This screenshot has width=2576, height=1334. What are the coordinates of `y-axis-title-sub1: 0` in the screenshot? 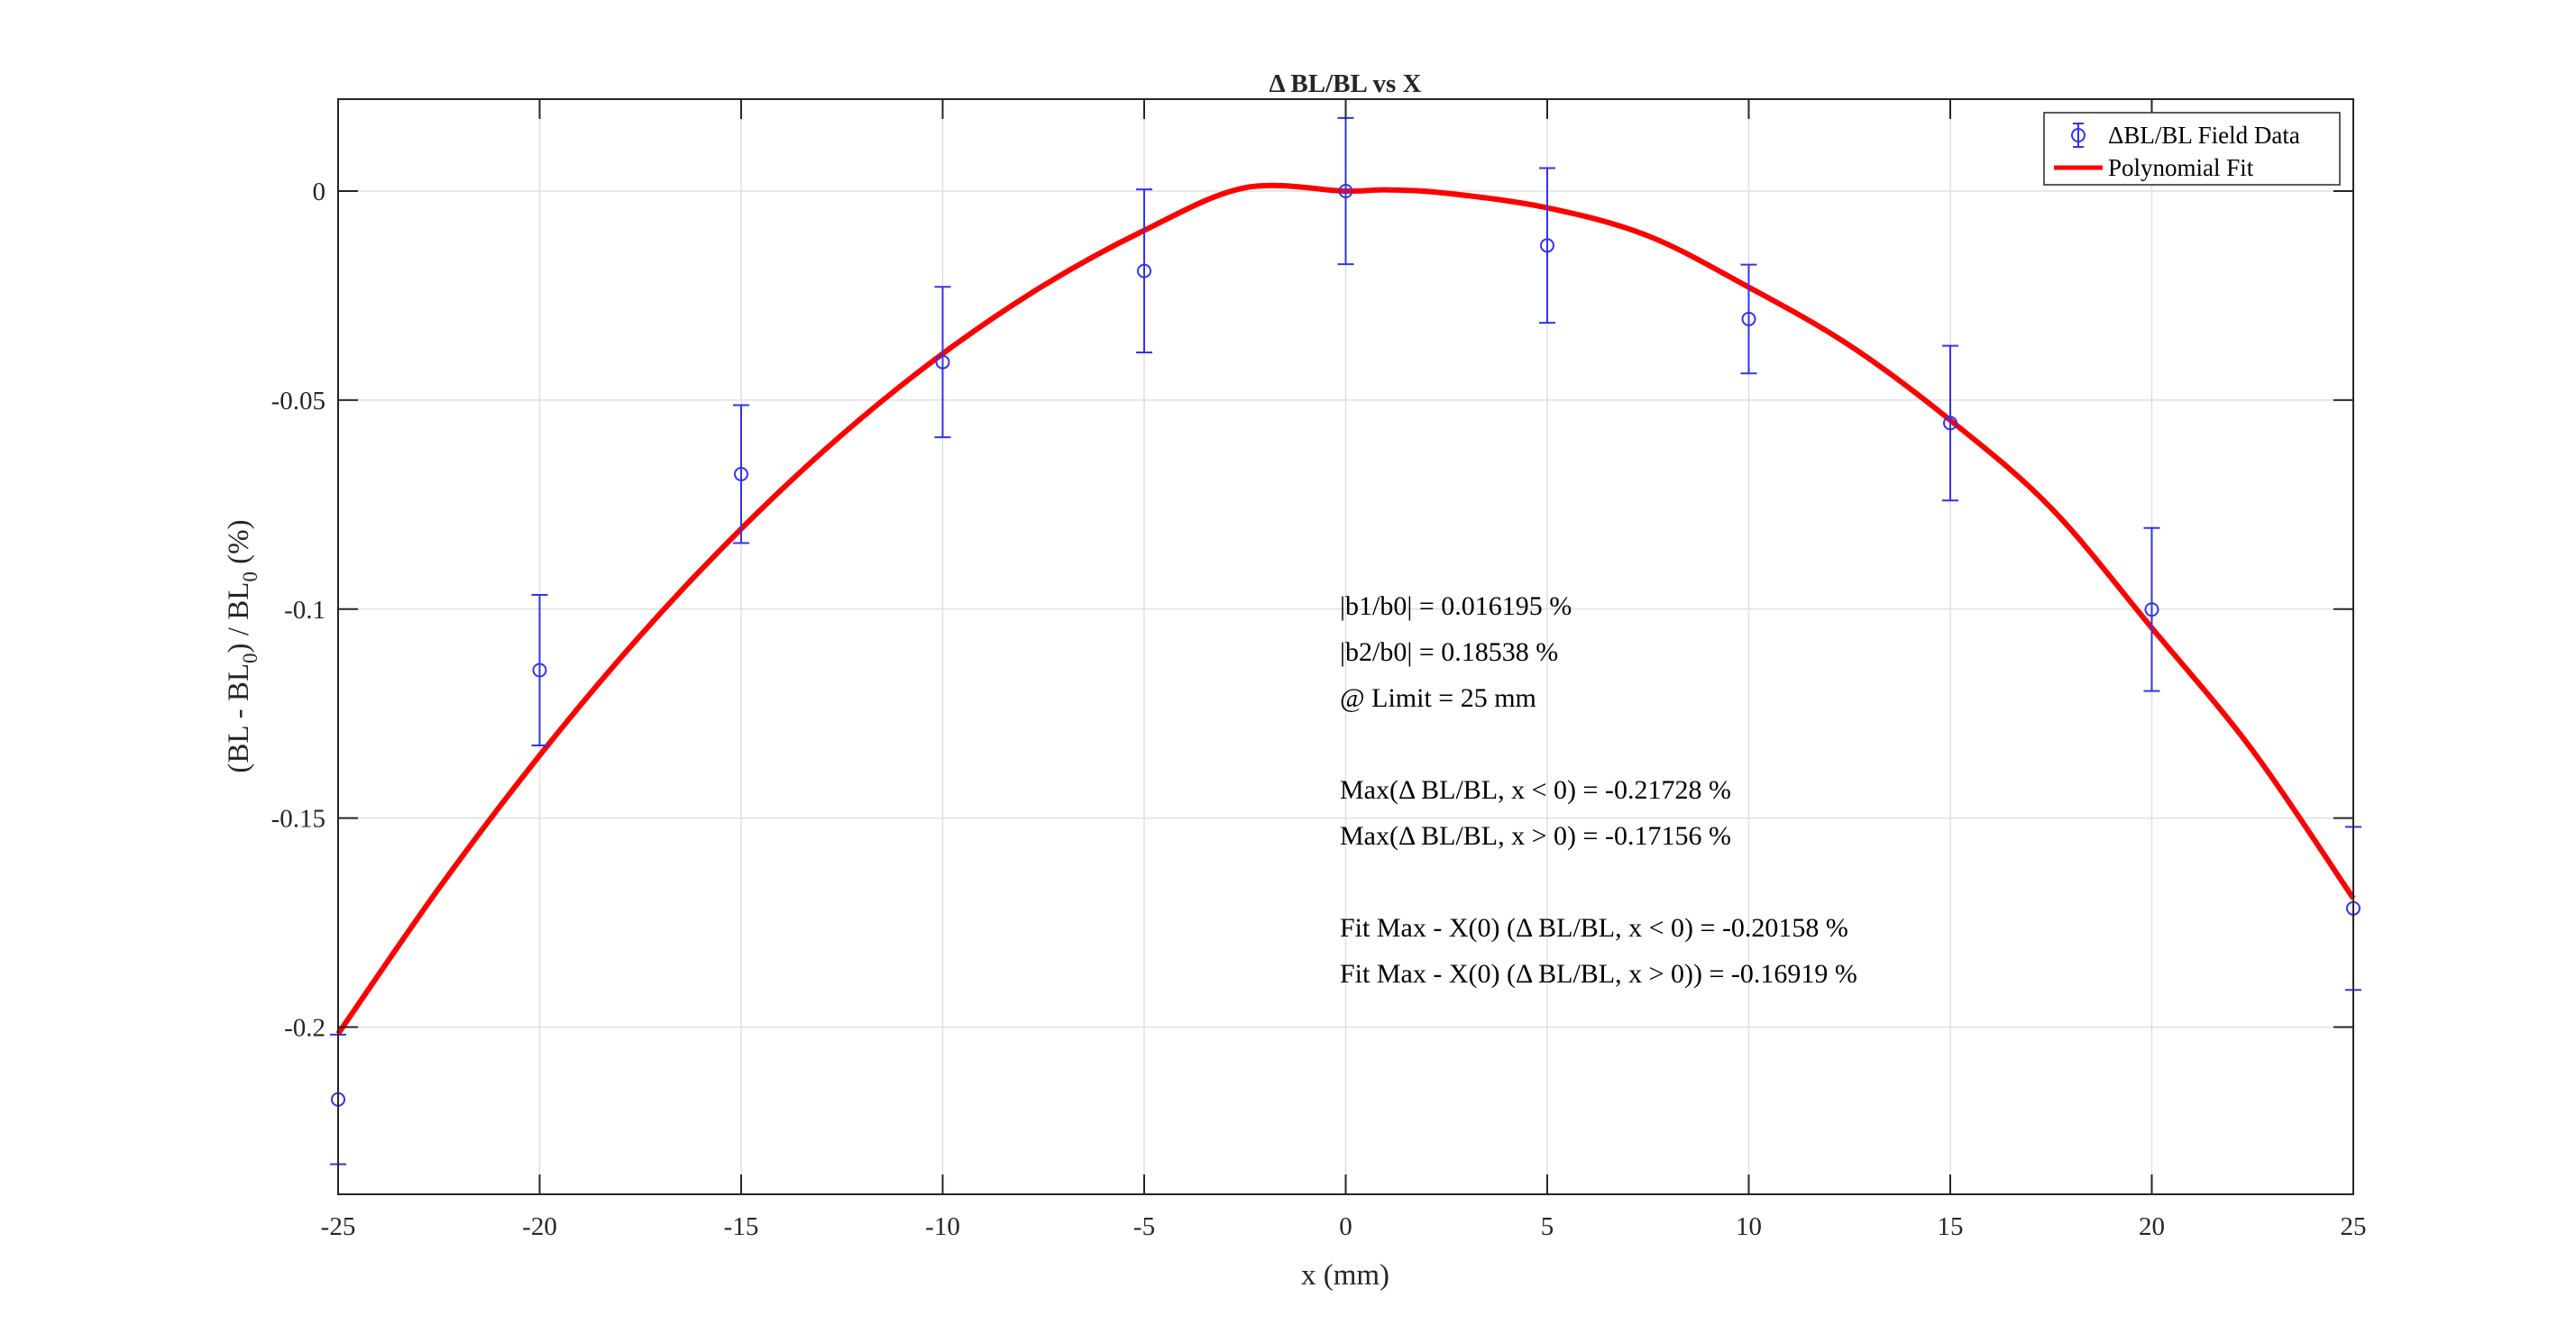 It's located at (250, 658).